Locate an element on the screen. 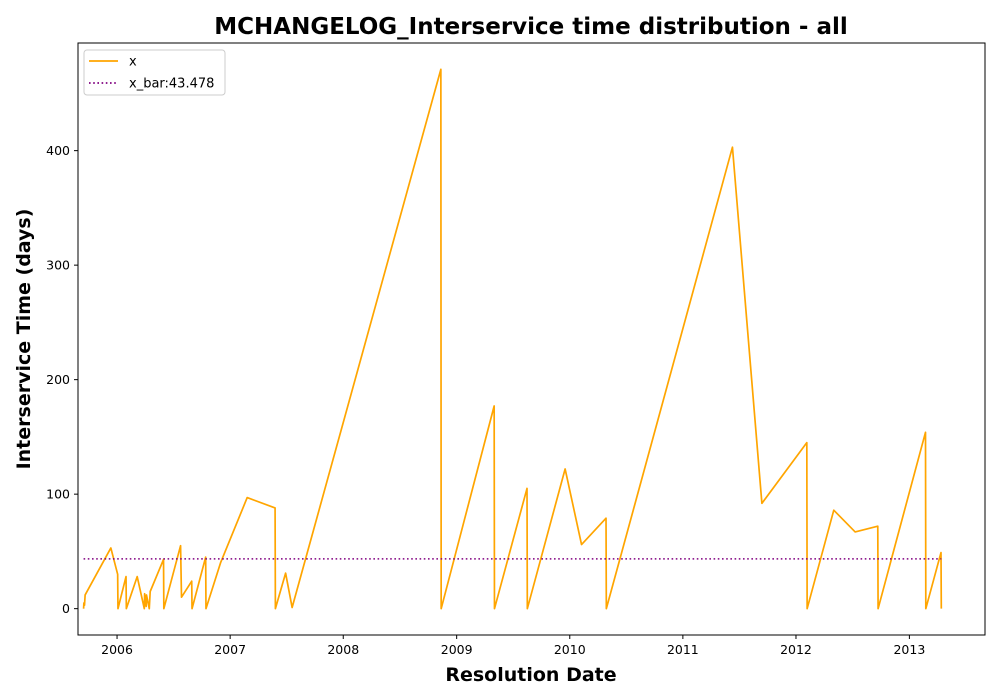 This screenshot has width=1000, height=700. x-tick-label: 2010 is located at coordinates (570, 649).